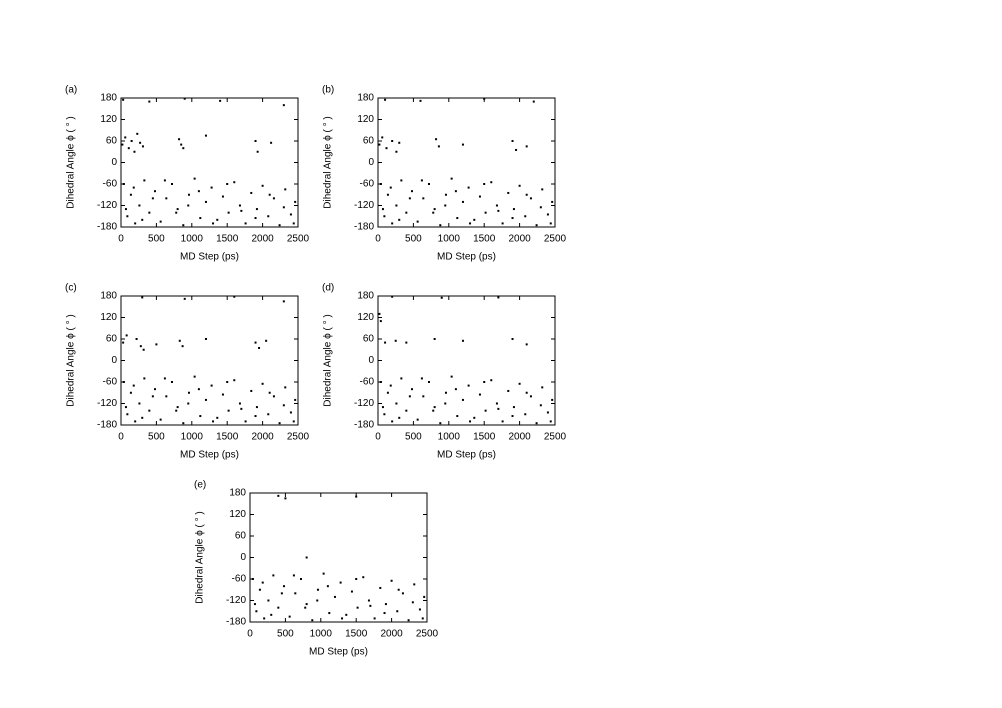 Image resolution: width=1002 pixels, height=708 pixels. What do you see at coordinates (156, 239) in the screenshot?
I see `x-tick-label: 500` at bounding box center [156, 239].